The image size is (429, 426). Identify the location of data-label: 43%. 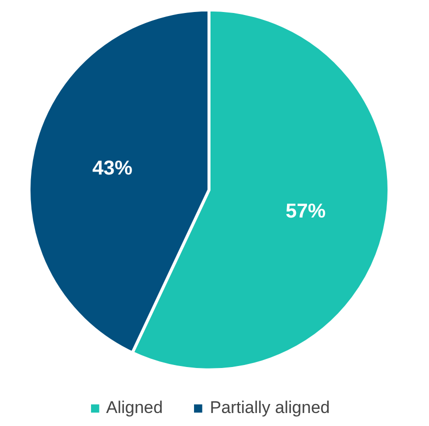
(112, 168).